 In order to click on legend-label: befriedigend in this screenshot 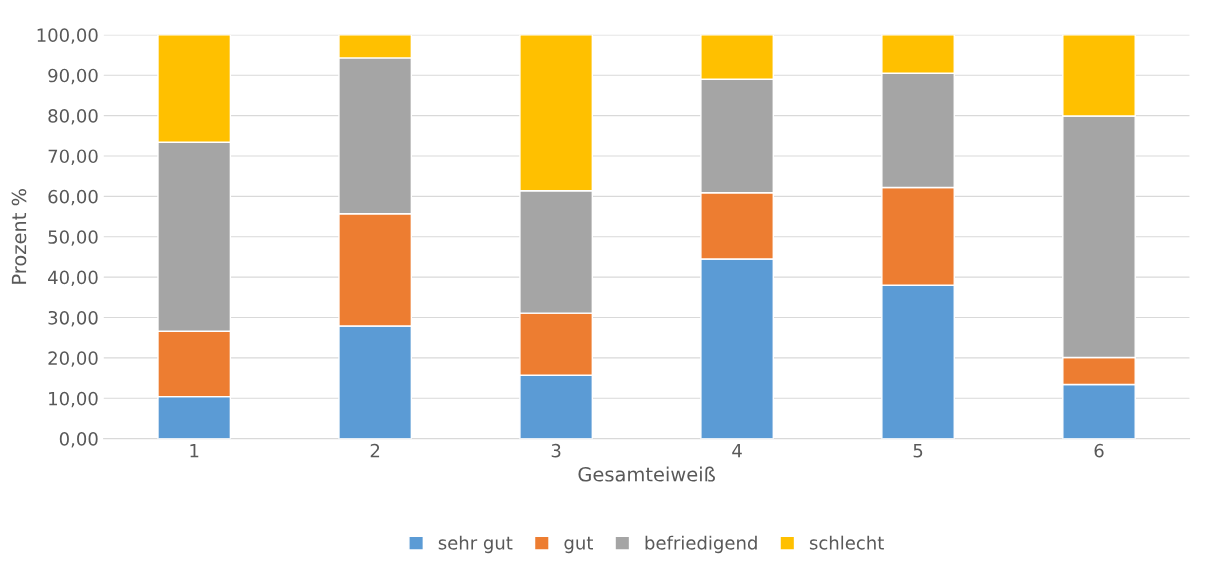, I will do `click(701, 544)`.